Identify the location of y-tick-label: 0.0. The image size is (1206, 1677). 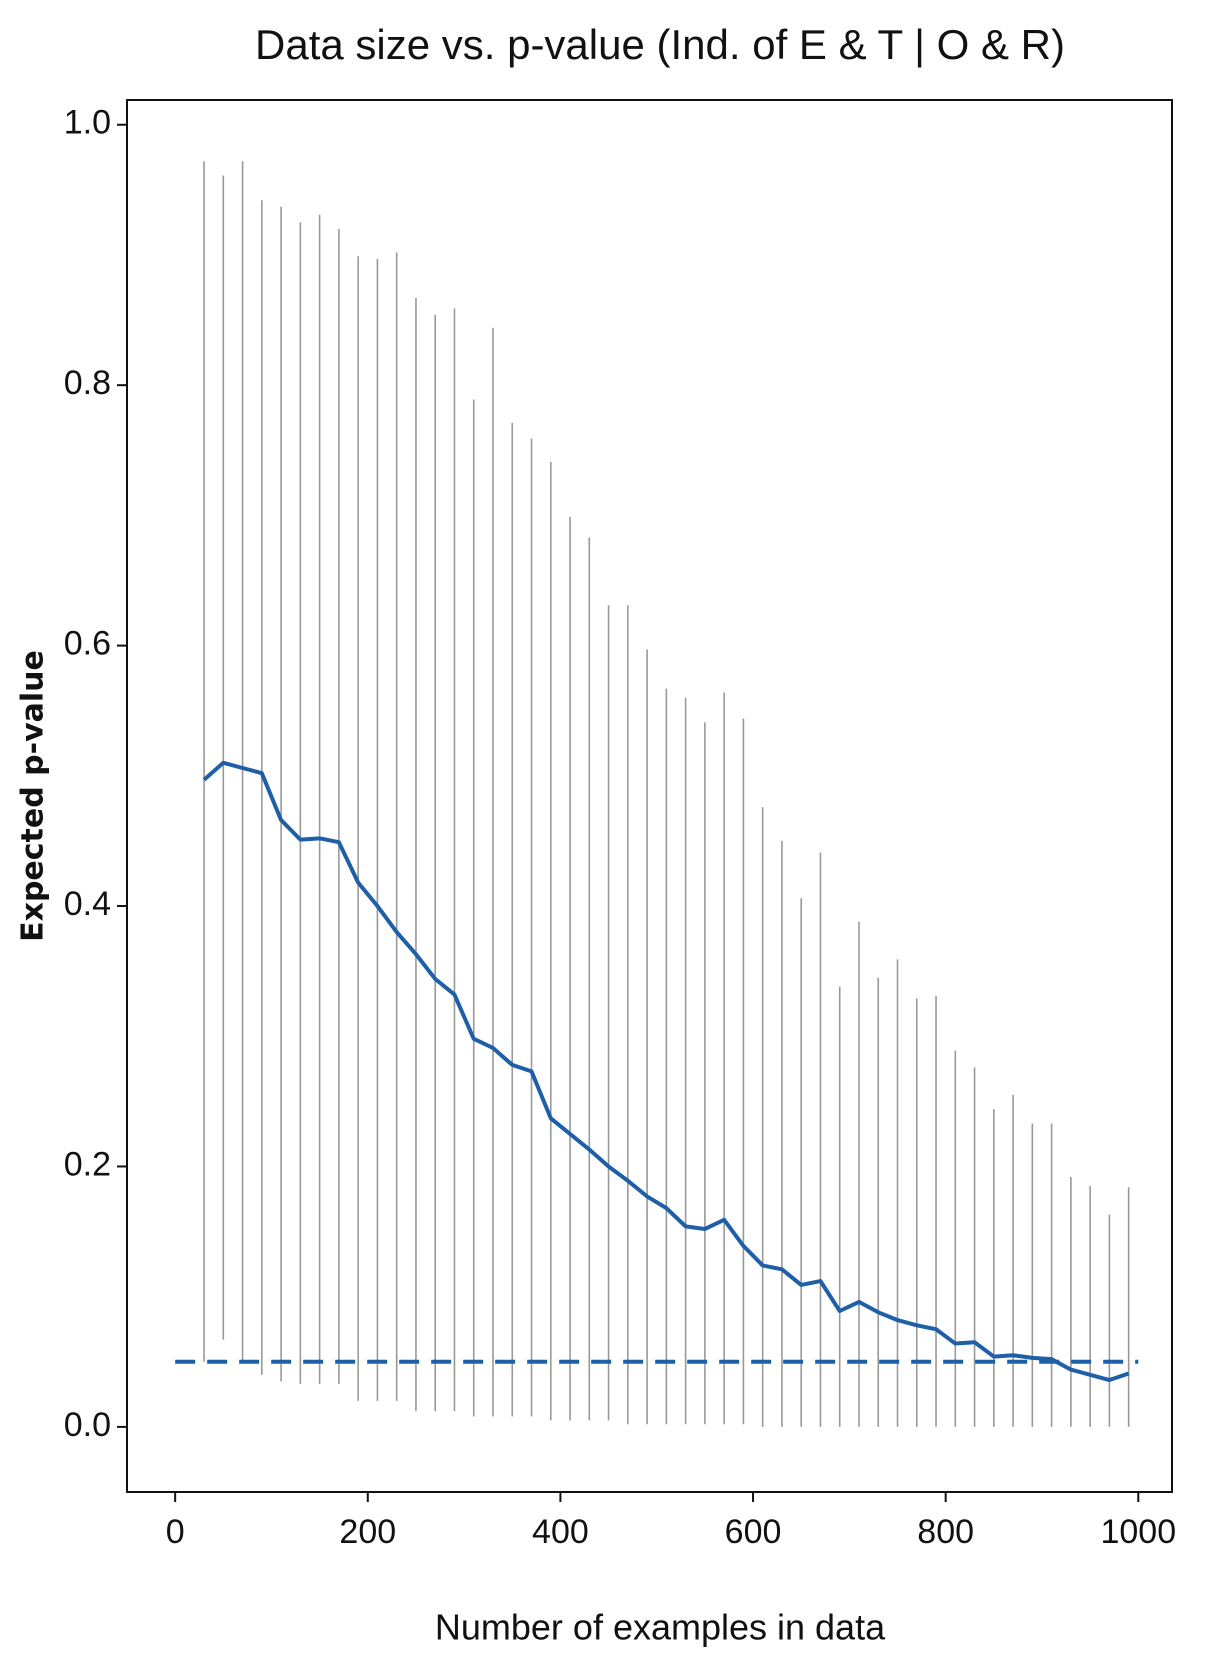
(87, 1425).